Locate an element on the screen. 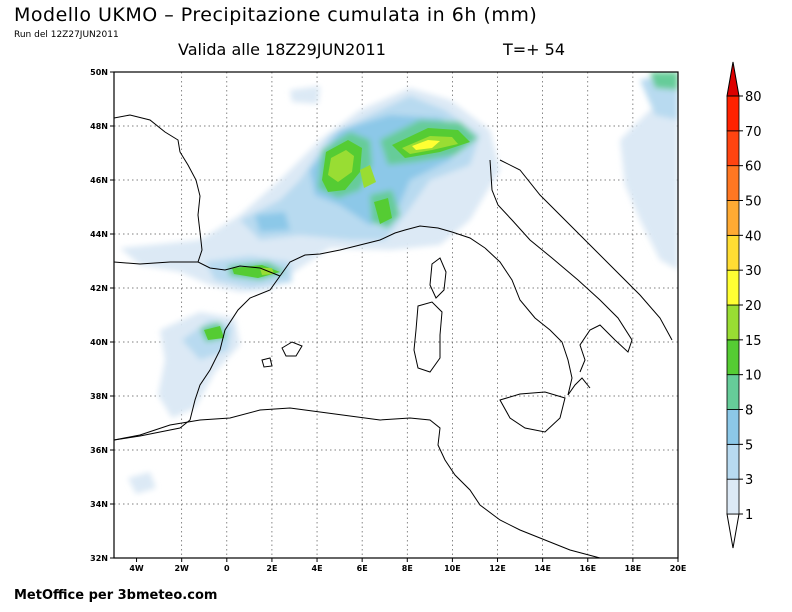  colorbar-label: 20 is located at coordinates (753, 306).